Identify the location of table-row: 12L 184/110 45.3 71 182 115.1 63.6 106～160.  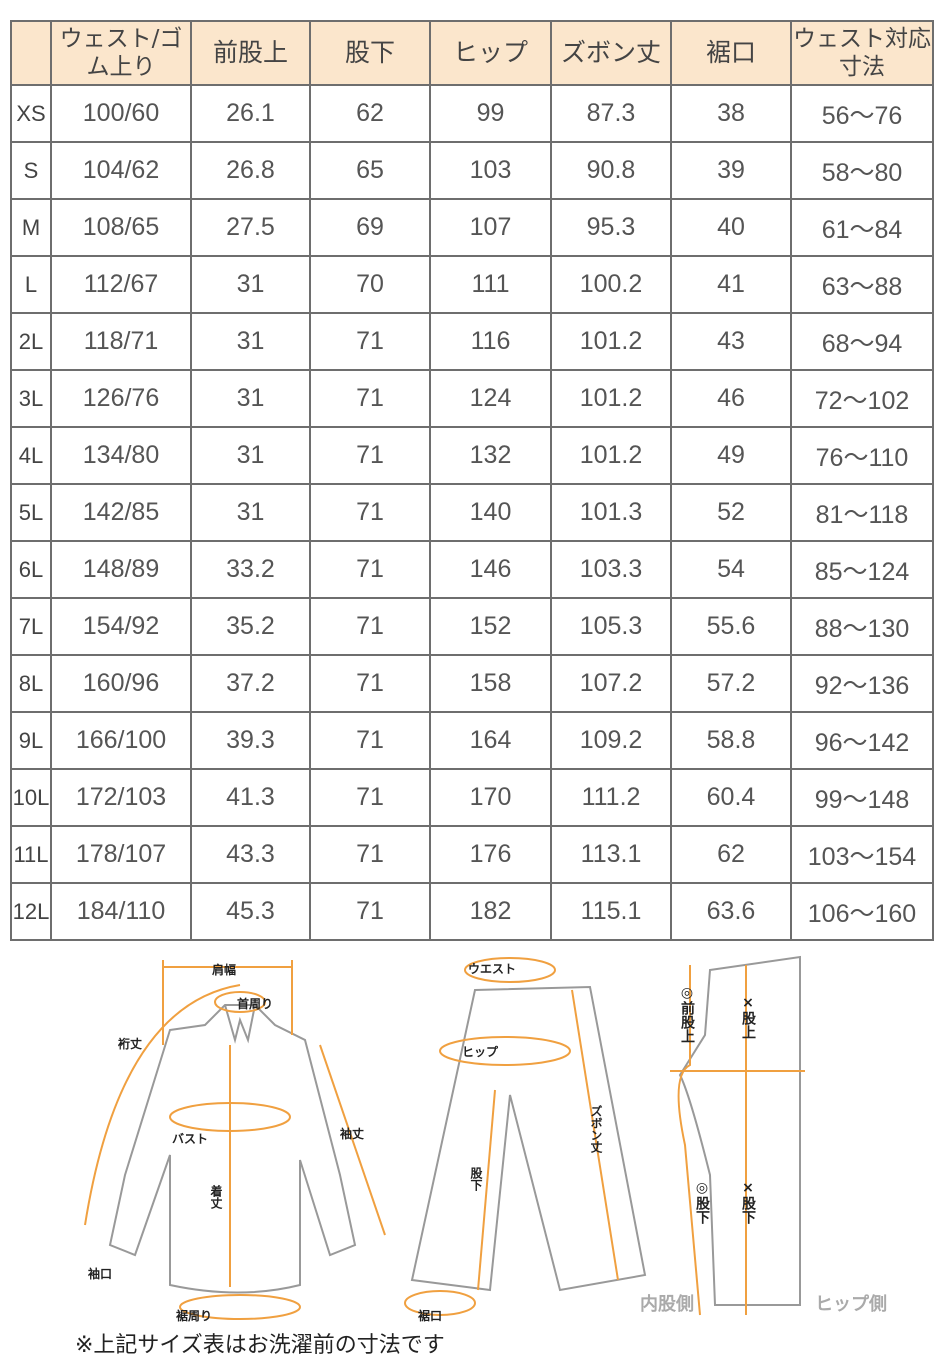
(472, 911).